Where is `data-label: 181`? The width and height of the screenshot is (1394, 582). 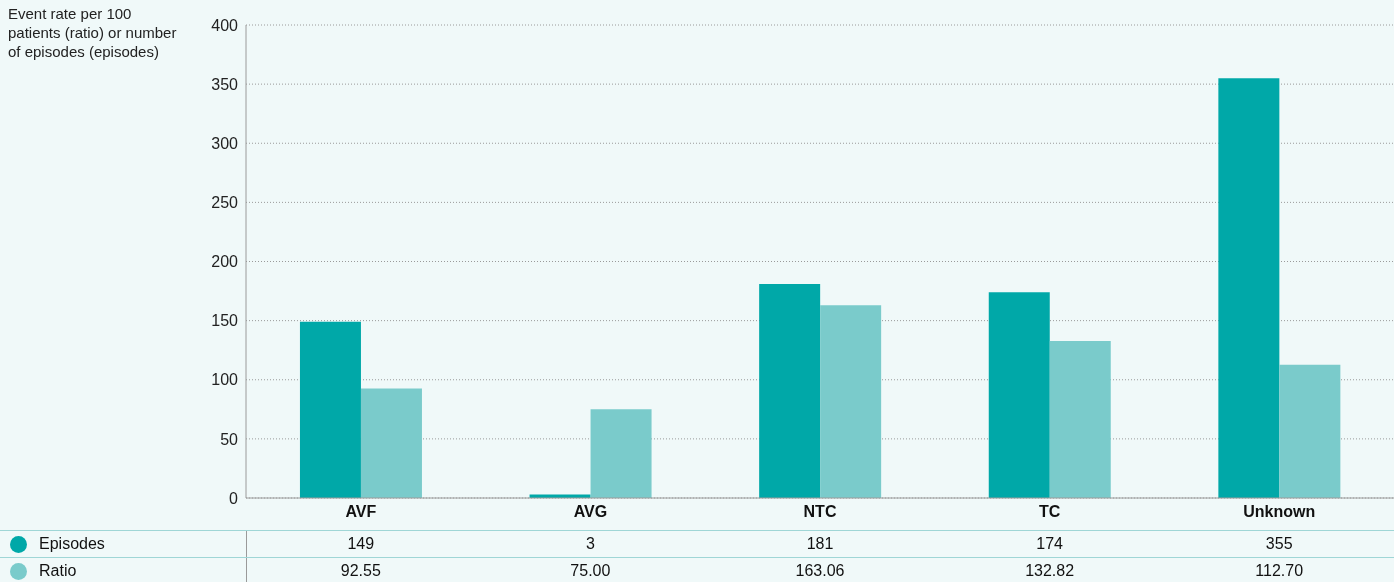 data-label: 181 is located at coordinates (820, 544).